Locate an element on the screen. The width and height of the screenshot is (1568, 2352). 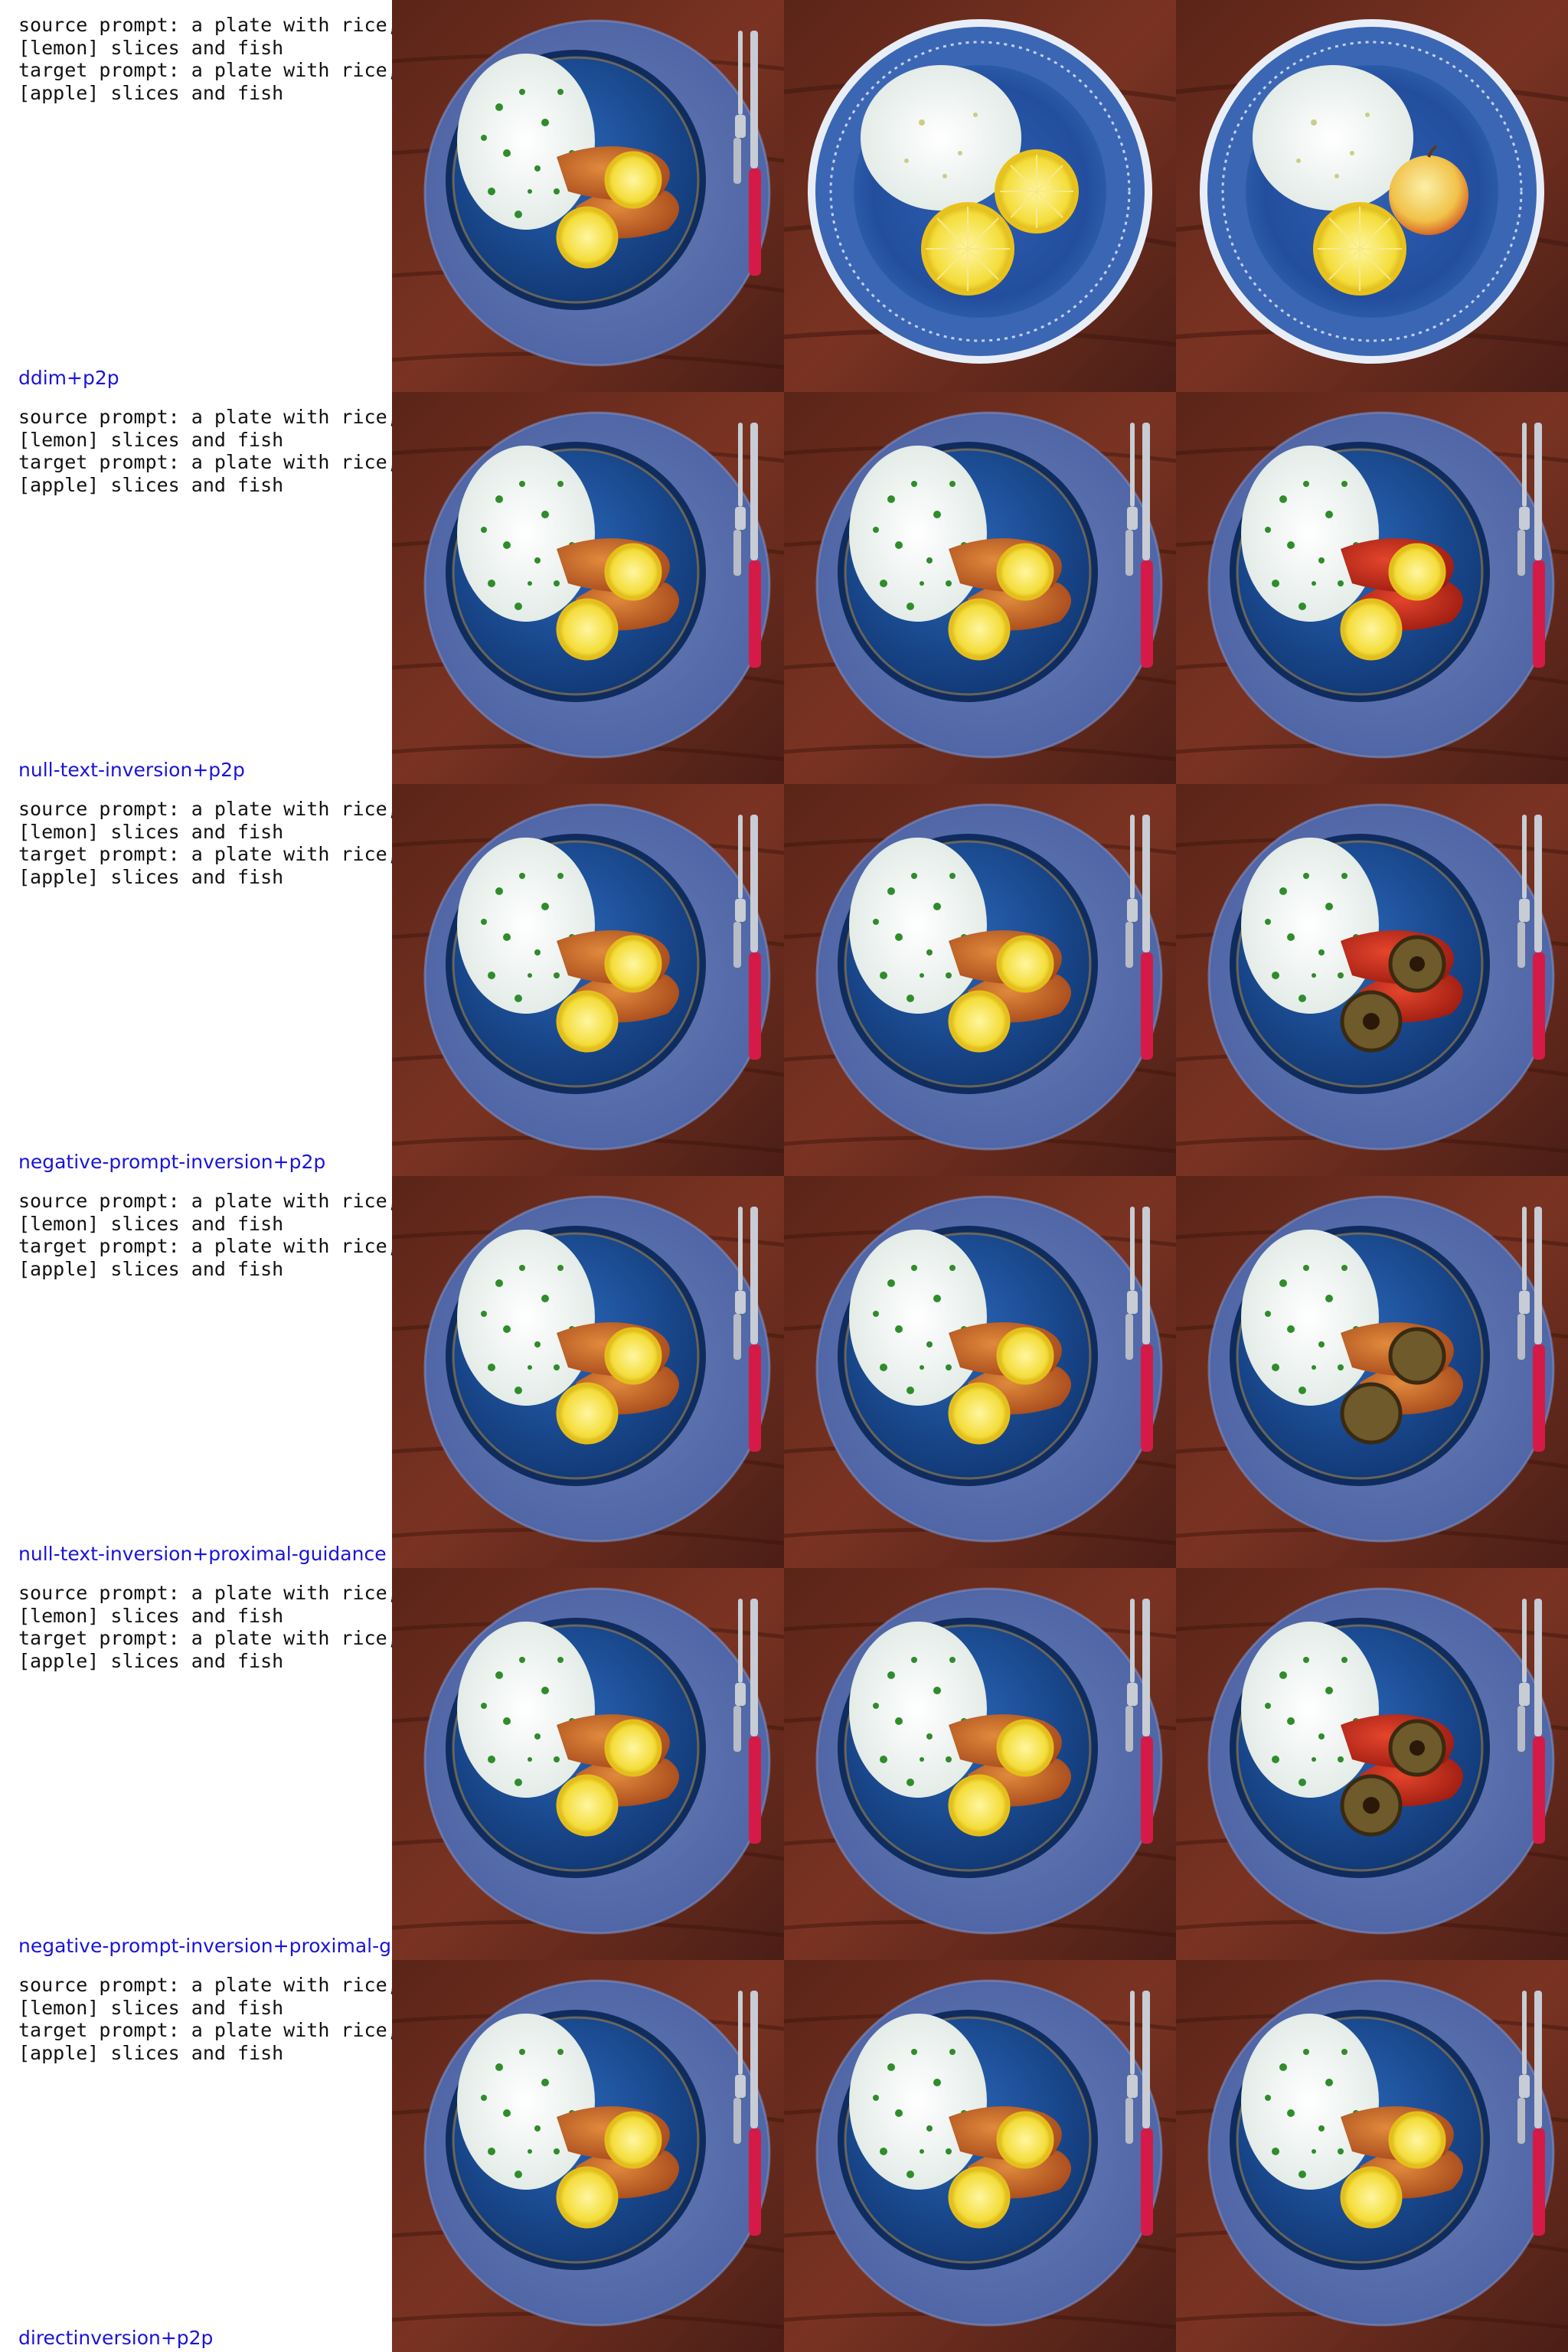
method-label: directinversion+p2p is located at coordinates (116, 2338).